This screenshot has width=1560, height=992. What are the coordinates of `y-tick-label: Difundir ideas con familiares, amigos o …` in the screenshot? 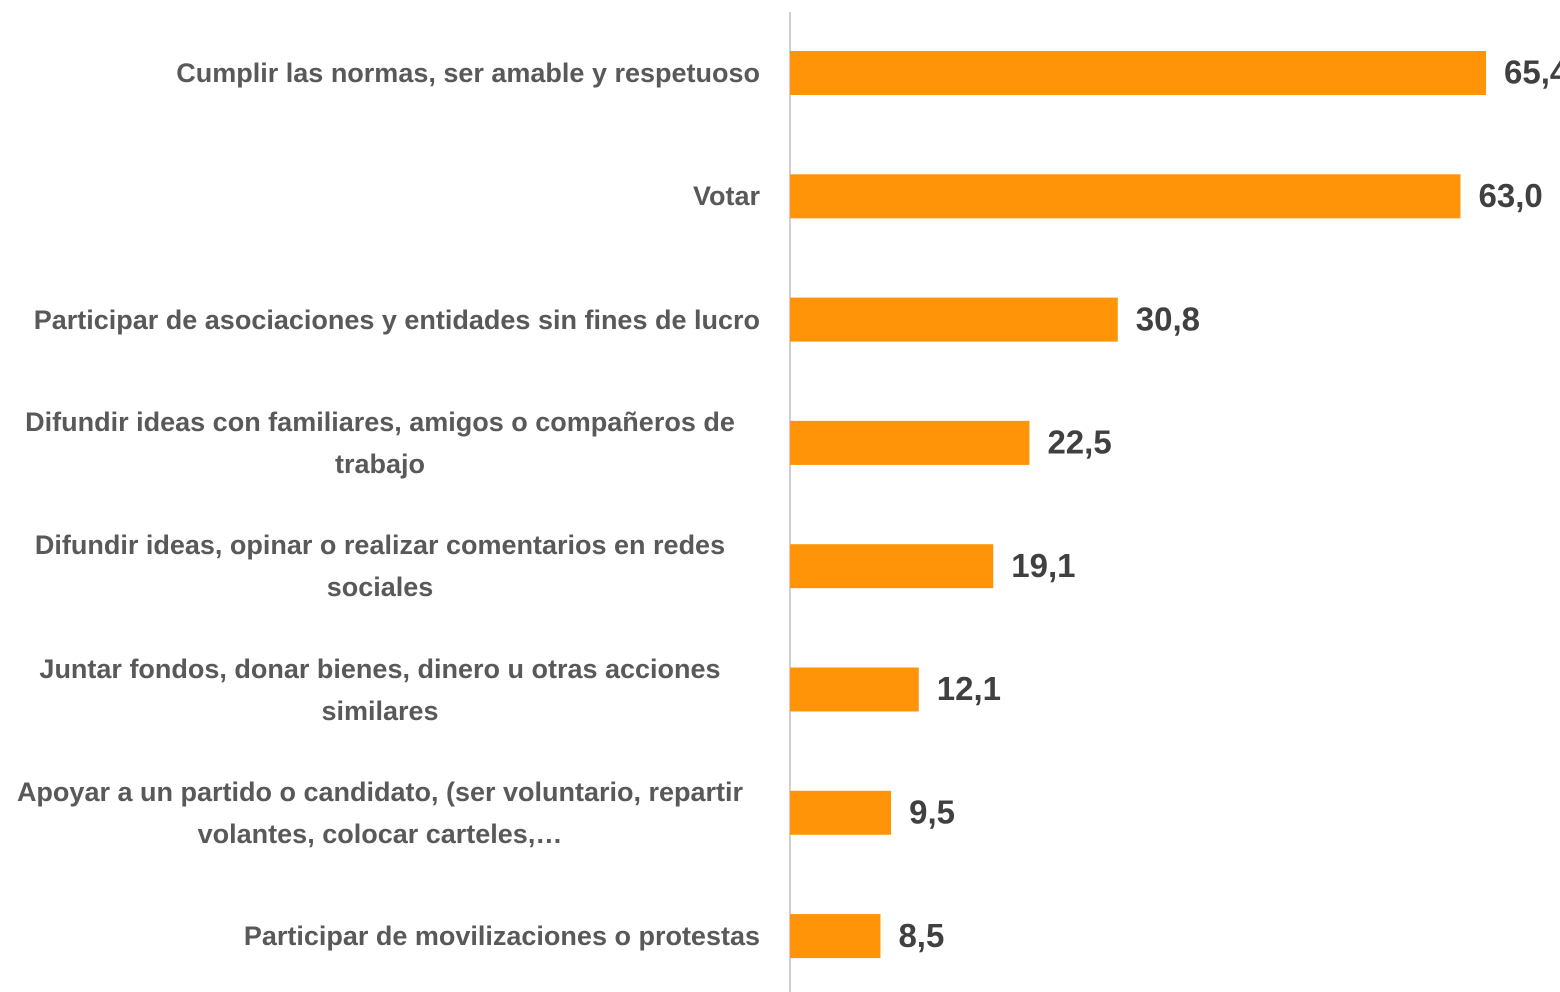 It's located at (380, 442).